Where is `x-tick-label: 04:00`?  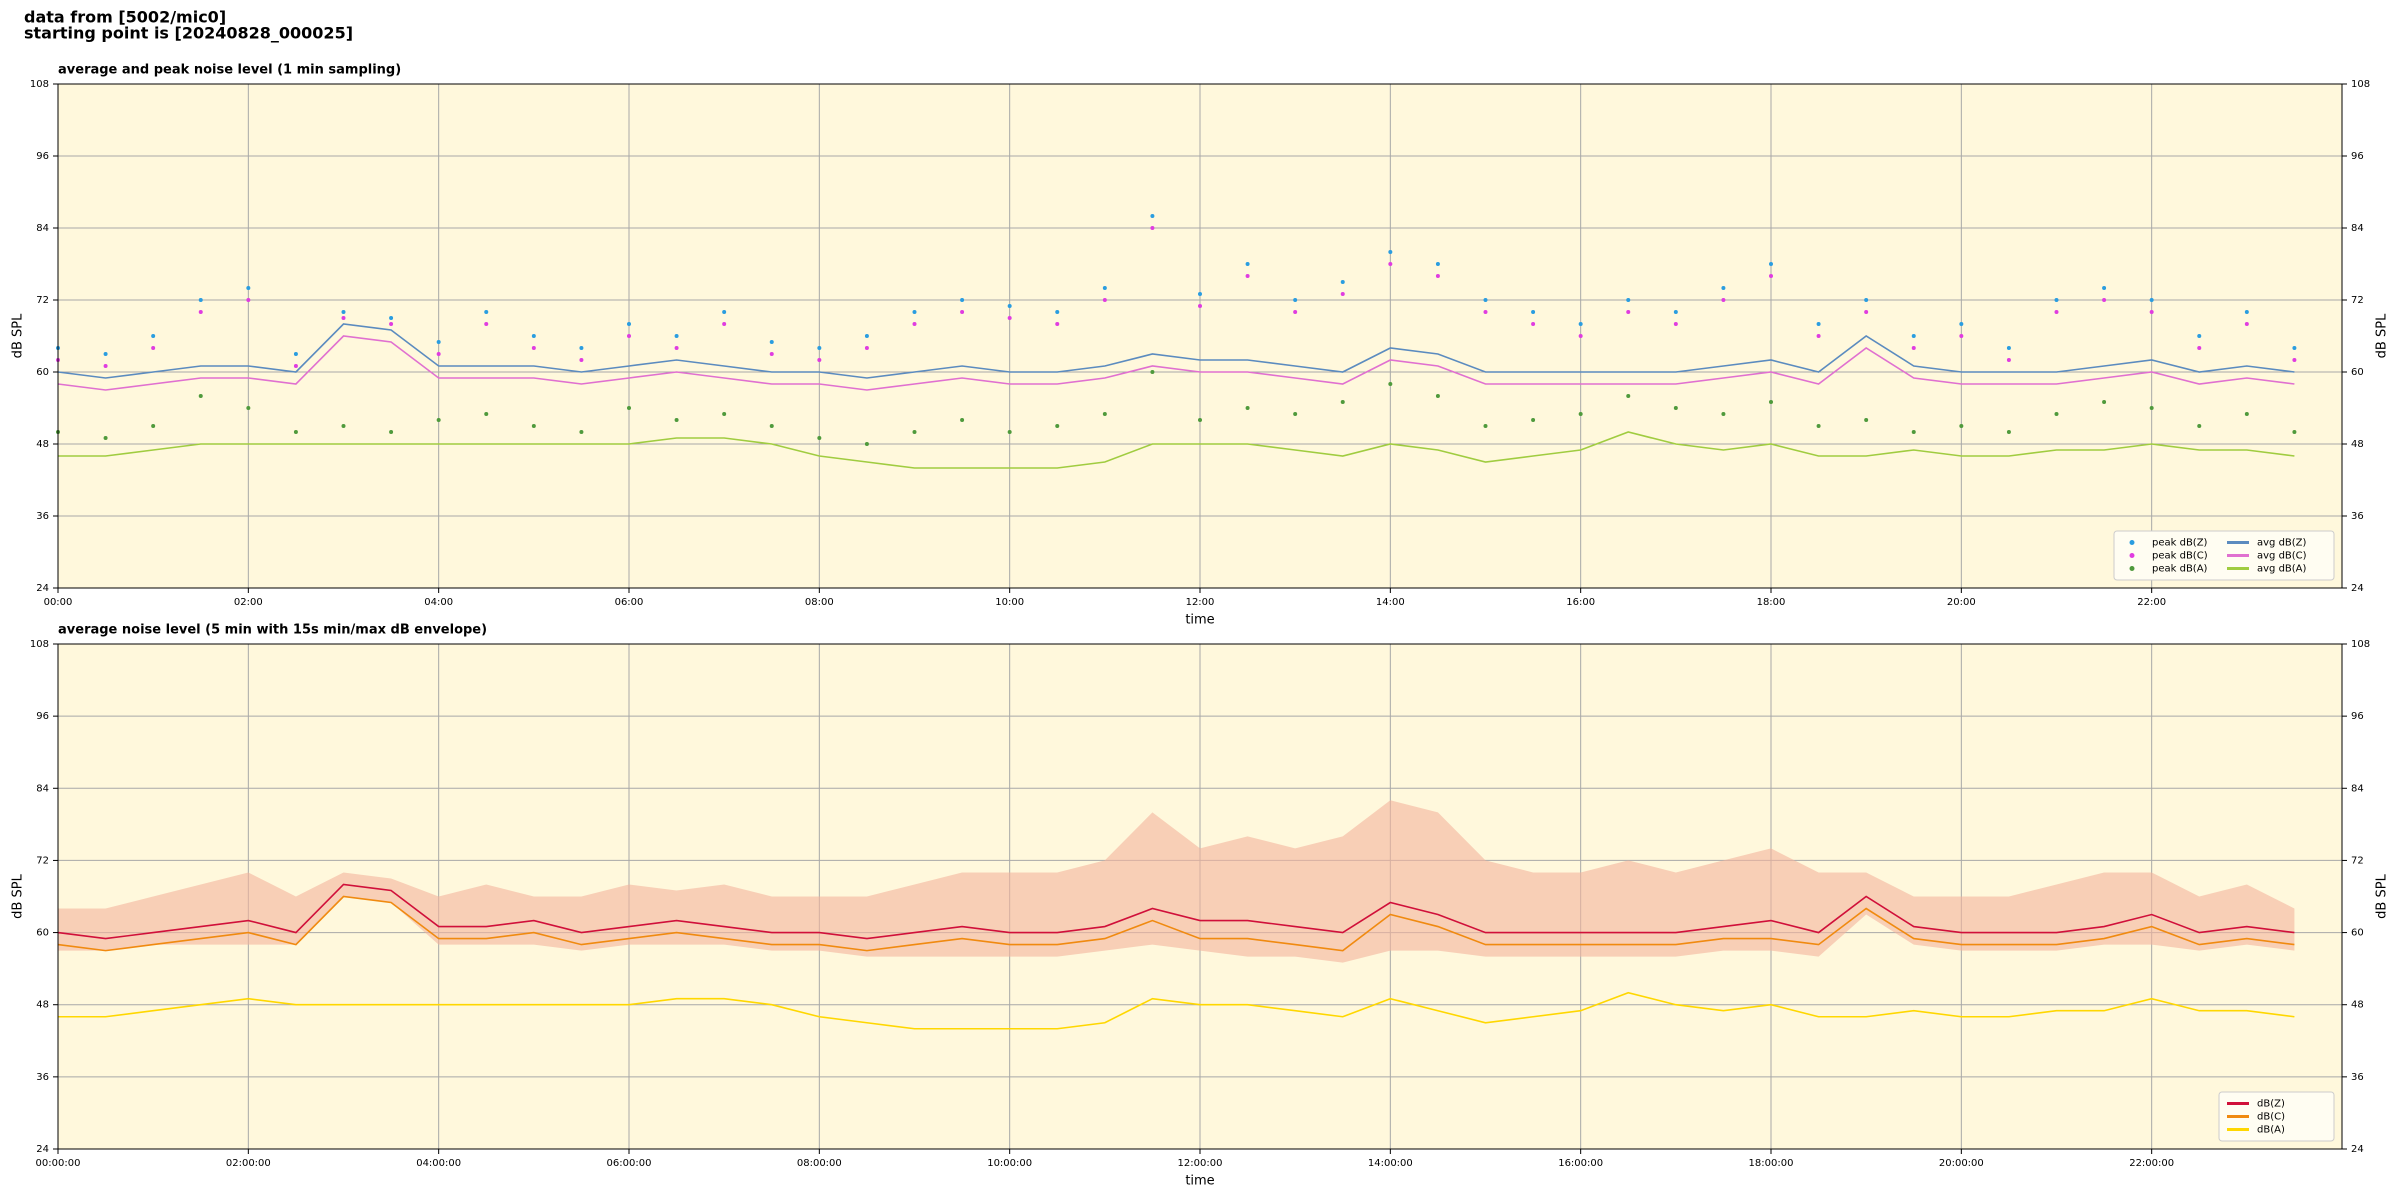
x-tick-label: 04:00 is located at coordinates (438, 602).